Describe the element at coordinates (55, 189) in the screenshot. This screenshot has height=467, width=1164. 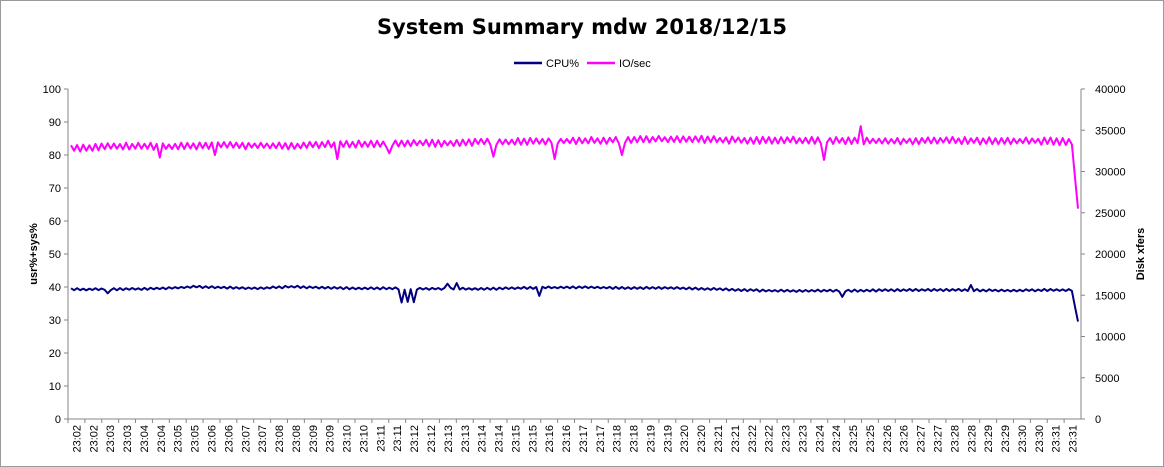
I see `left-tick-label: 70` at that location.